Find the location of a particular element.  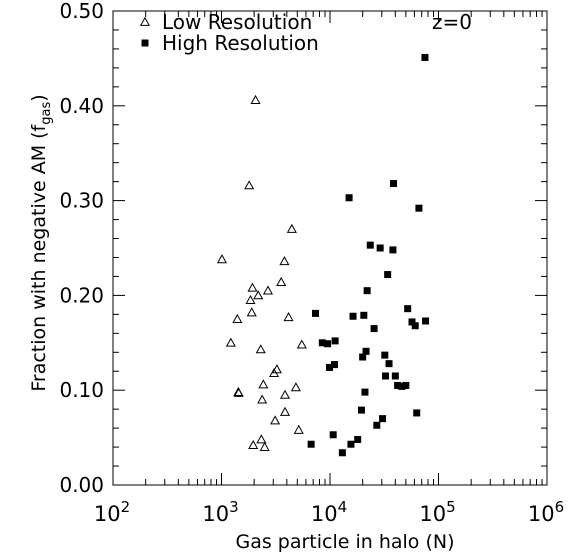

x-axis-label: Gas particle in halo (N) is located at coordinates (344, 542).